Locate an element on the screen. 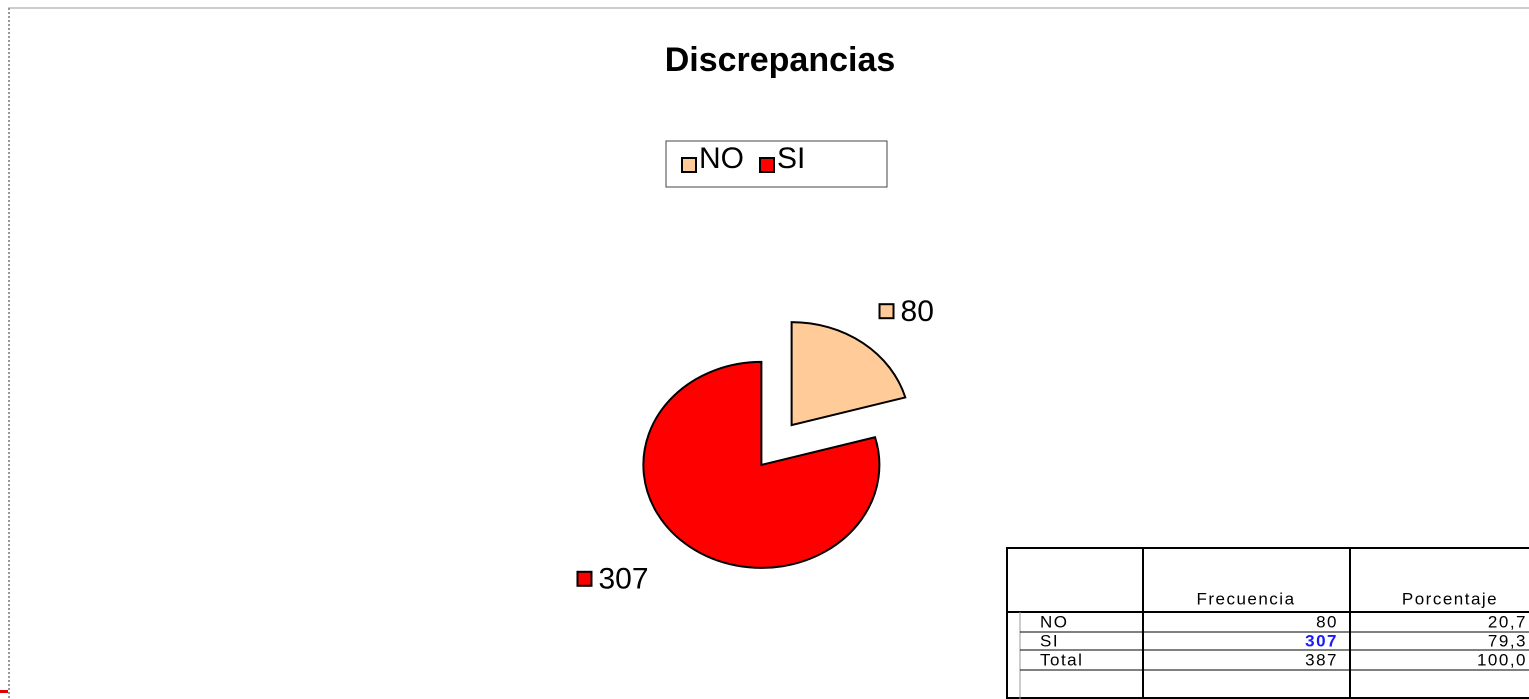 The height and width of the screenshot is (699, 1529). legend-box is located at coordinates (776, 164).